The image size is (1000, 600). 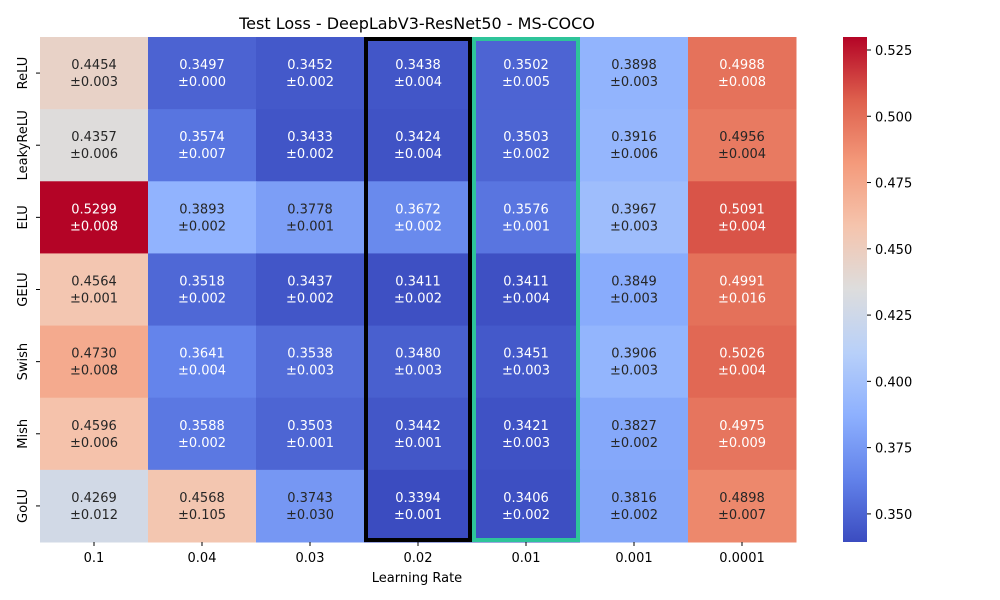 I want to click on cell-value-label: 0.4454, so click(x=94, y=65).